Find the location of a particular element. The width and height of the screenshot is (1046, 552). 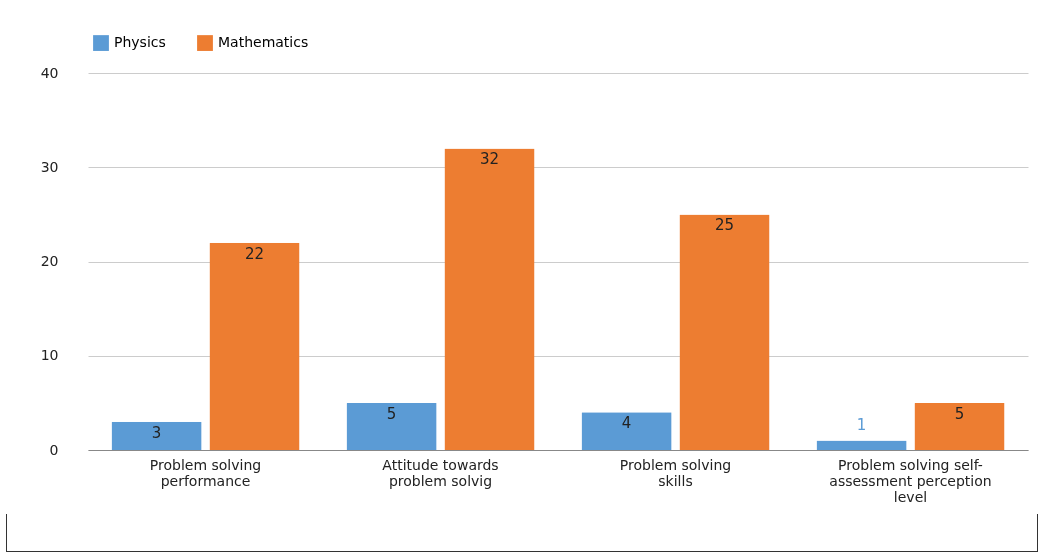

y-tick-label: 10 is located at coordinates (49, 355).